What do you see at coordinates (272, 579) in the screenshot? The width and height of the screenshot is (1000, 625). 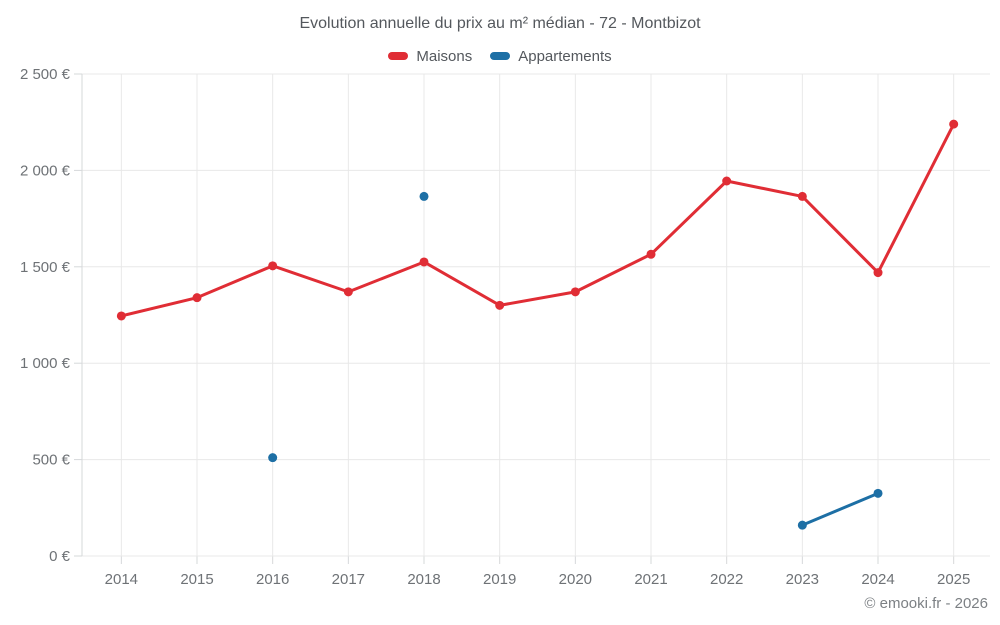 I see `x-axis-label: 2016` at bounding box center [272, 579].